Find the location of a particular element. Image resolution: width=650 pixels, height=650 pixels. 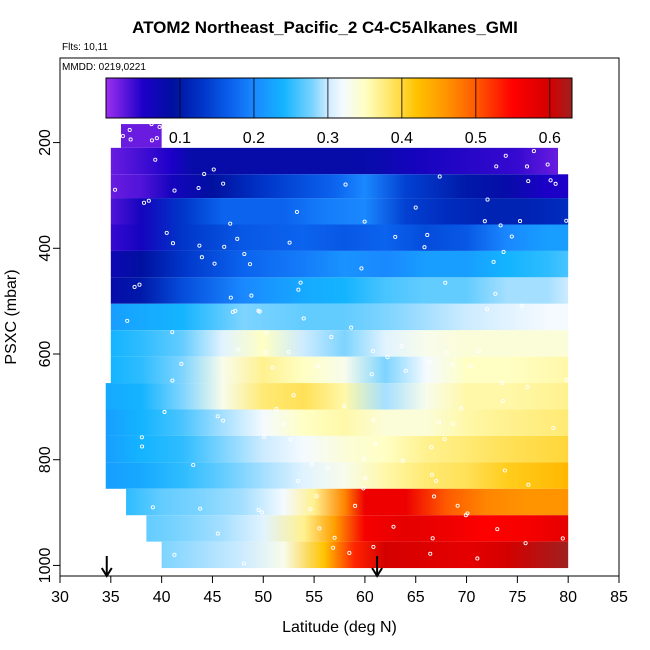

x-tick-label: 80 is located at coordinates (568, 597).